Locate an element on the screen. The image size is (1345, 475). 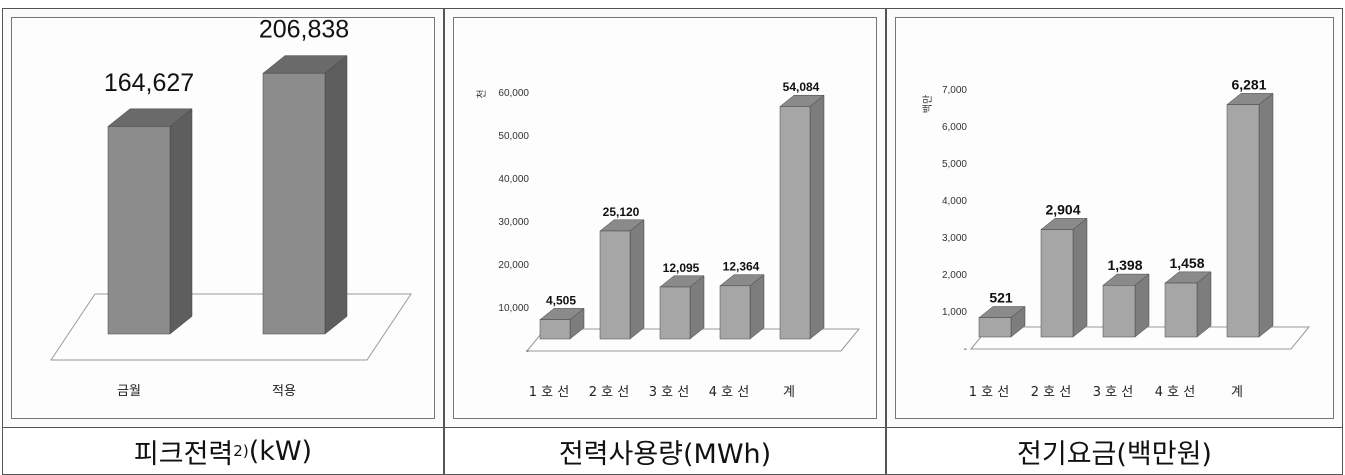
data-label: 12,364 is located at coordinates (741, 267).